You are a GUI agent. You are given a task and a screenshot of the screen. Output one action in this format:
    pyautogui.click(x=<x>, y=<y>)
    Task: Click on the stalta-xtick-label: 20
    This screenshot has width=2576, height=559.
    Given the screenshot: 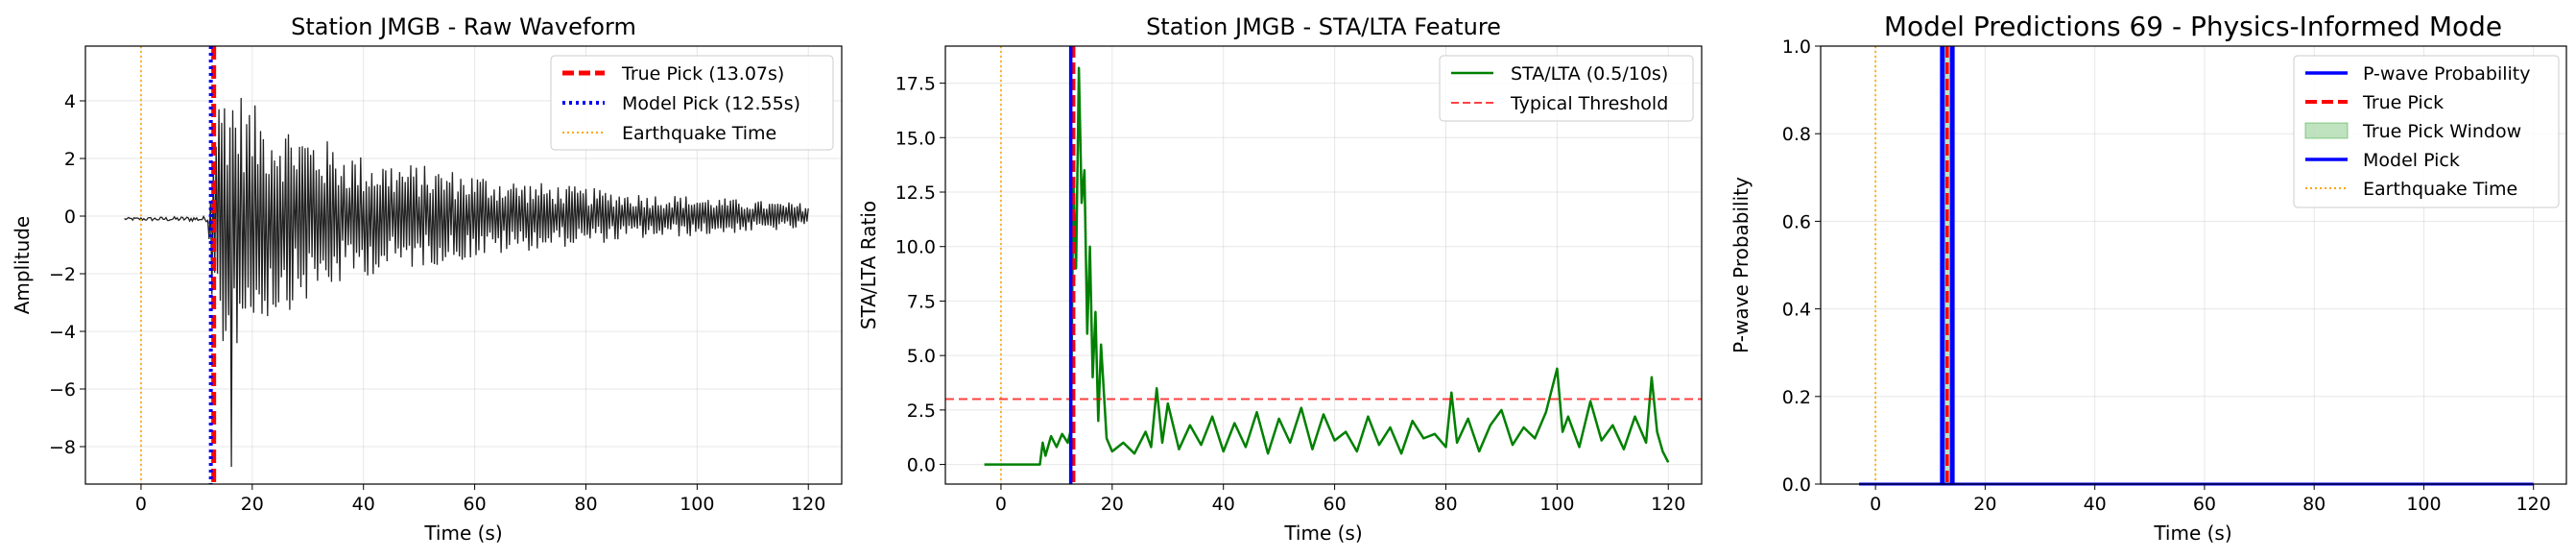 What is the action you would take?
    pyautogui.click(x=1112, y=504)
    